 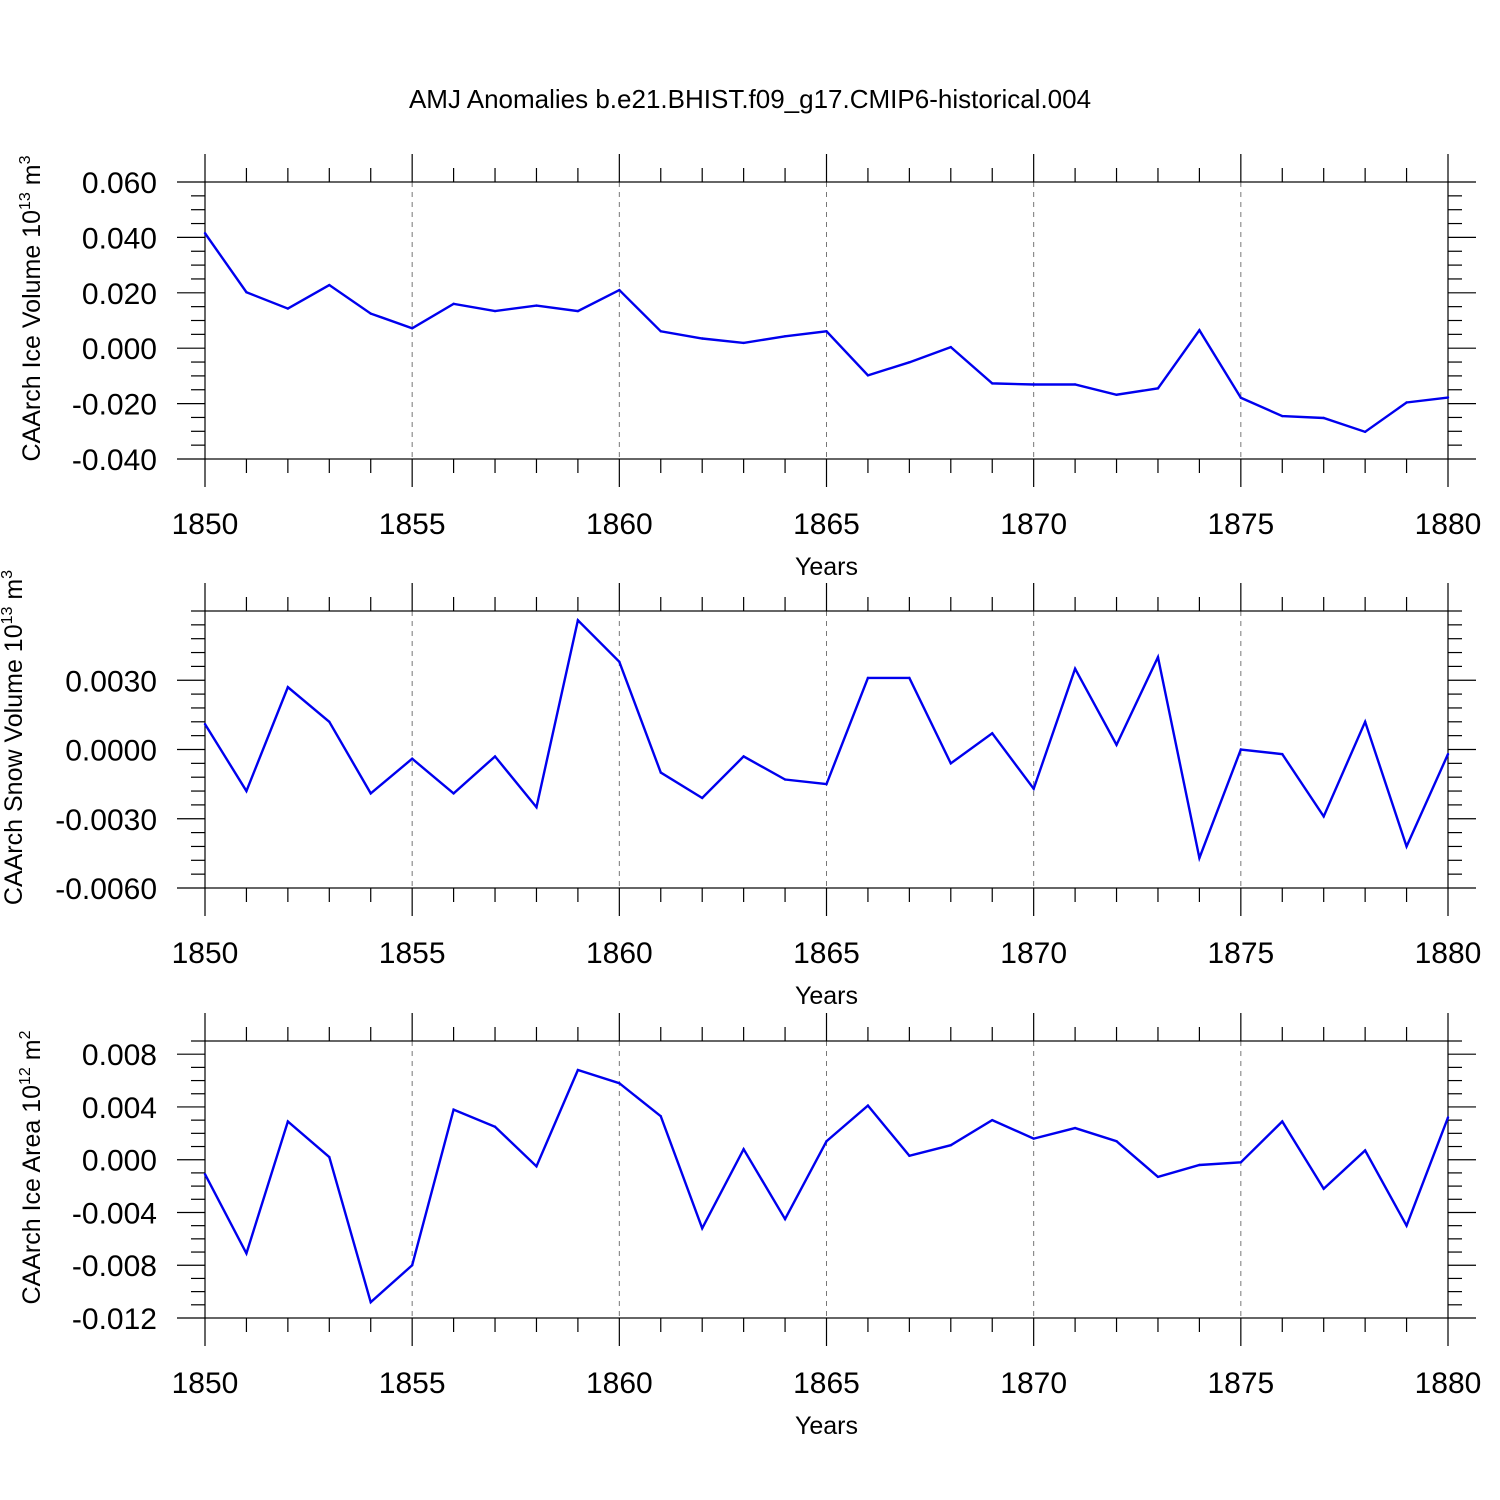 I want to click on y-tick-label: -0.040, so click(x=114, y=460).